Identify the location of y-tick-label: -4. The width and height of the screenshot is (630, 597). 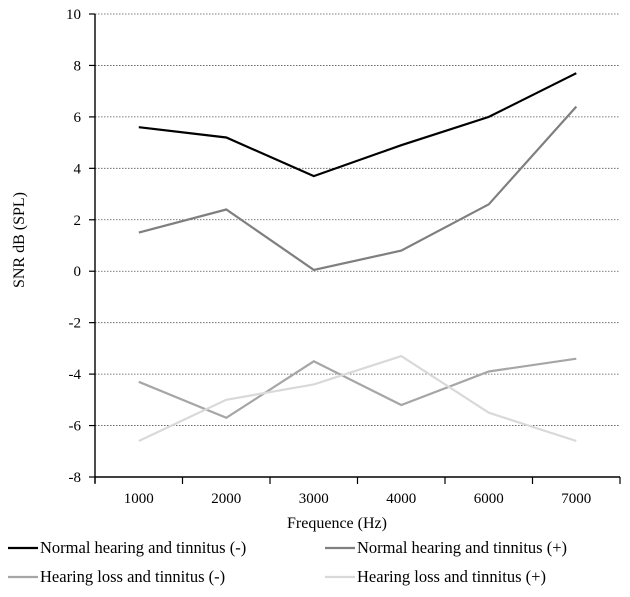
(75, 375).